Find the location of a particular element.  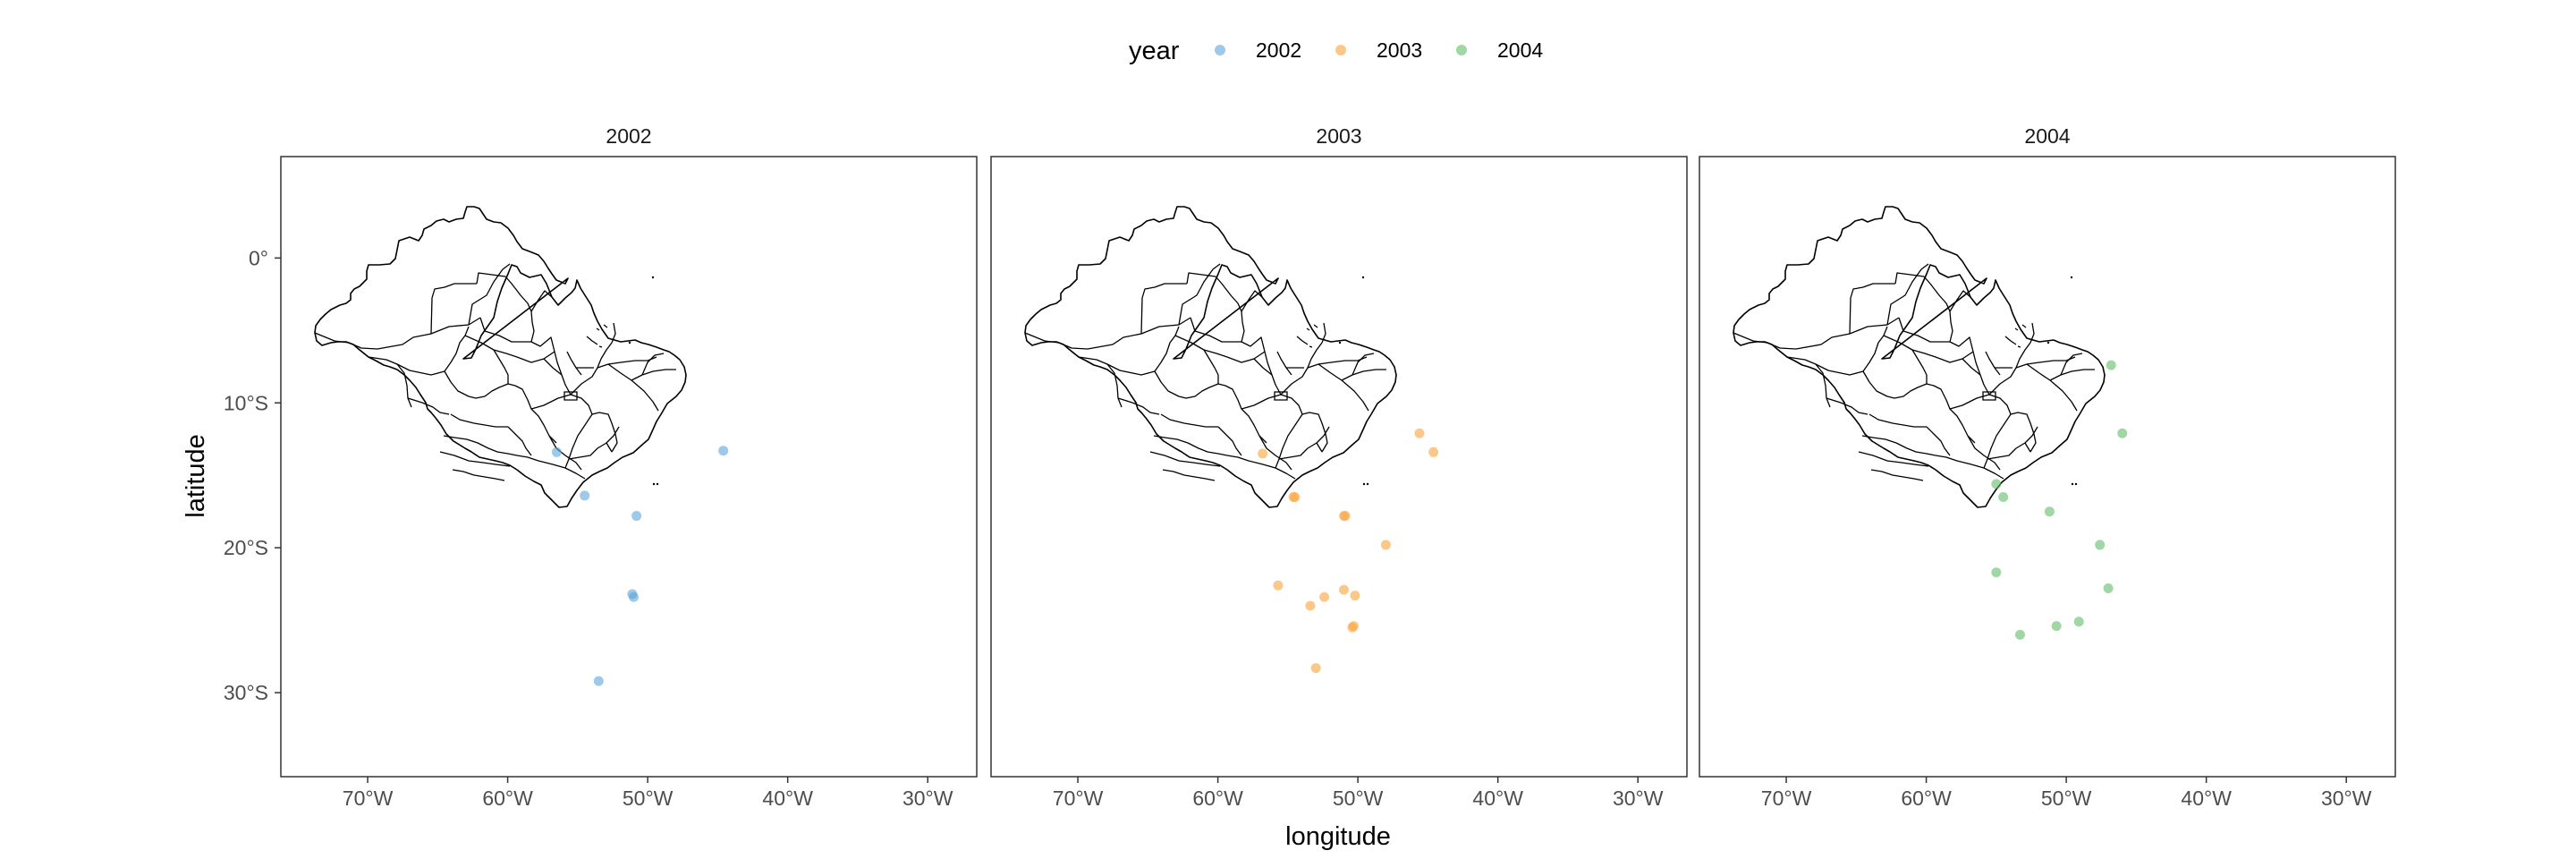

points-2003 is located at coordinates (1348, 551).